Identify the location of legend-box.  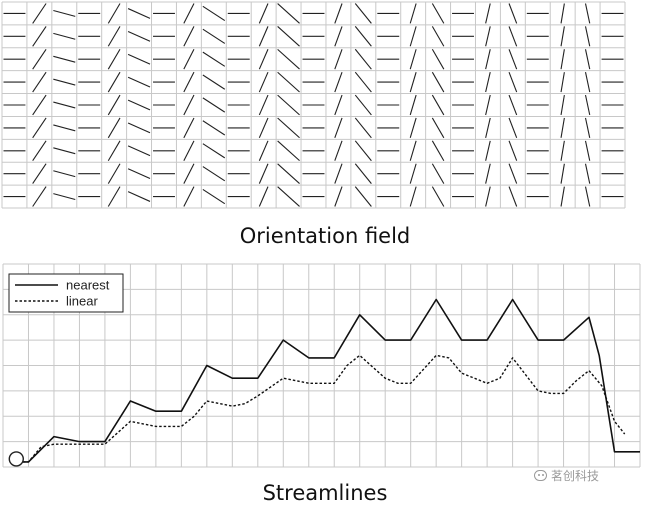
(66, 293).